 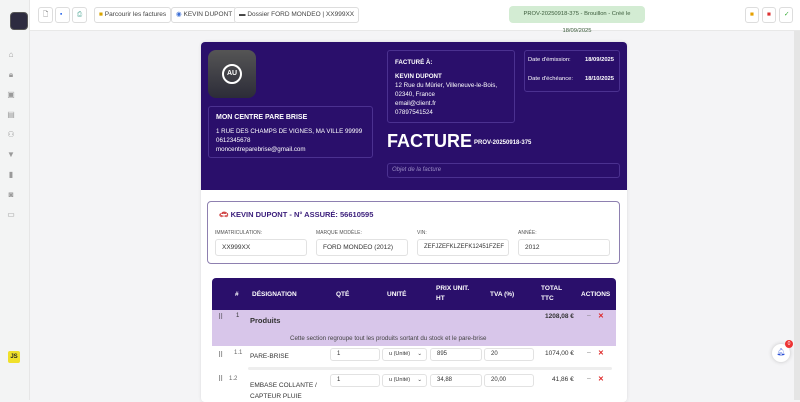 I want to click on client-button: ◉ KEVIN DUPONT, so click(x=204, y=15).